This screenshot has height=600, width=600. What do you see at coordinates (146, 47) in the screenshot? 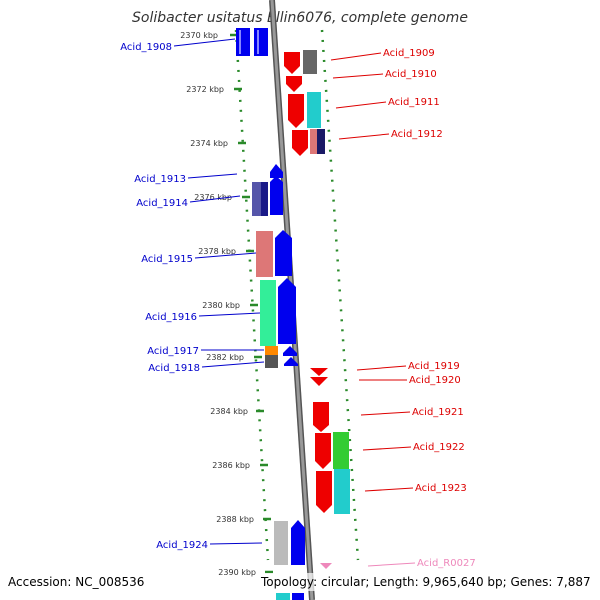
I see `gene-label: Acid_1908` at bounding box center [146, 47].